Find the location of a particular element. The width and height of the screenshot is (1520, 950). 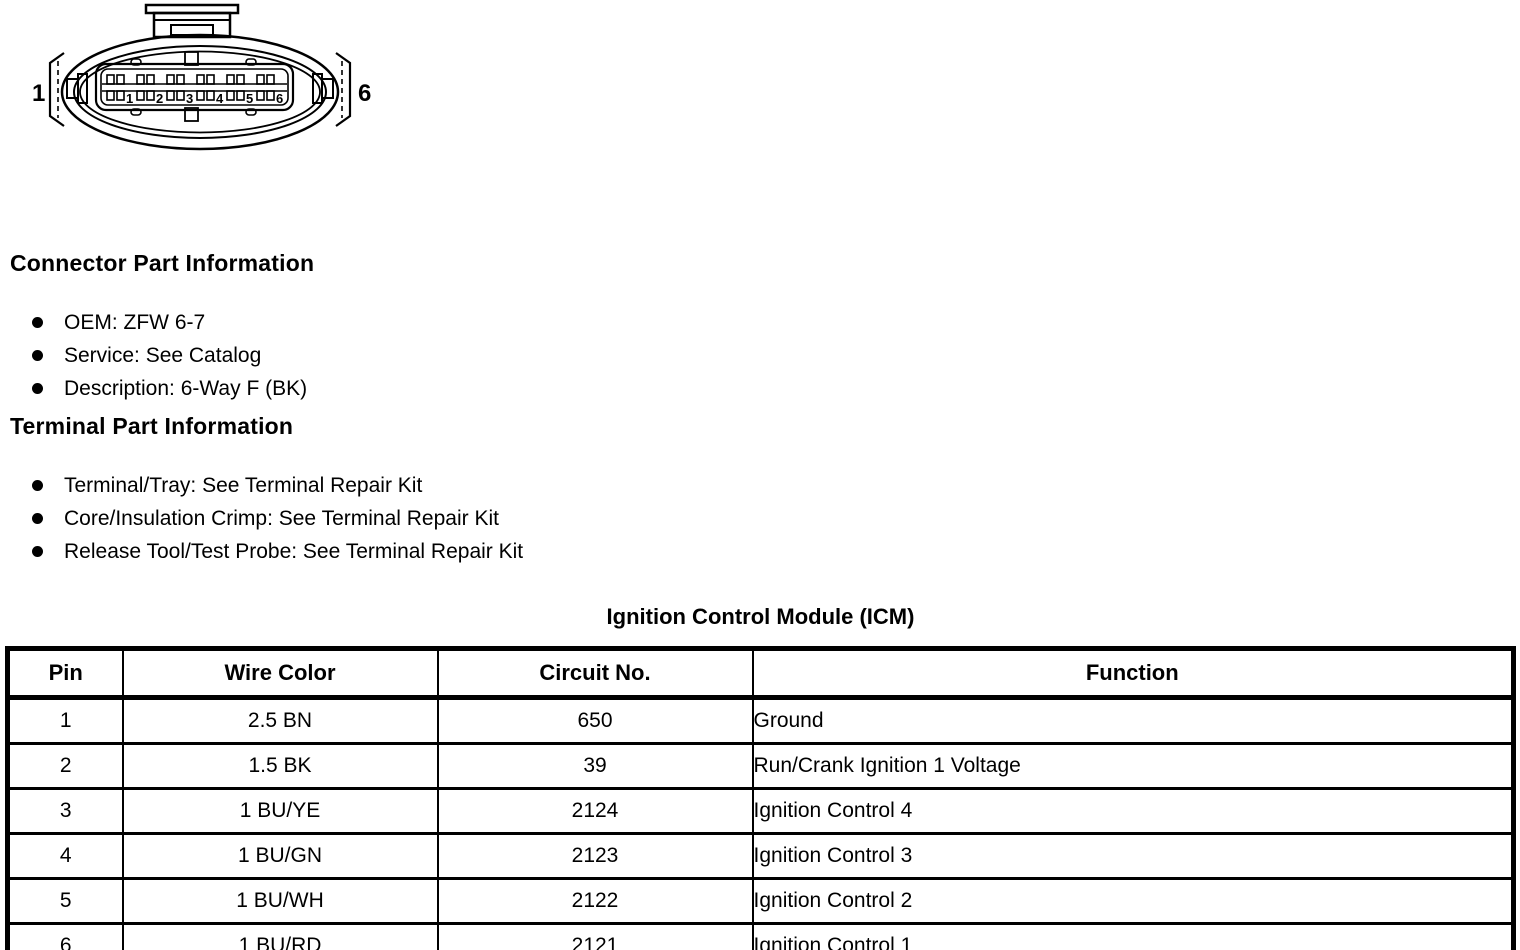

col-header-function: Function is located at coordinates (1133, 674).